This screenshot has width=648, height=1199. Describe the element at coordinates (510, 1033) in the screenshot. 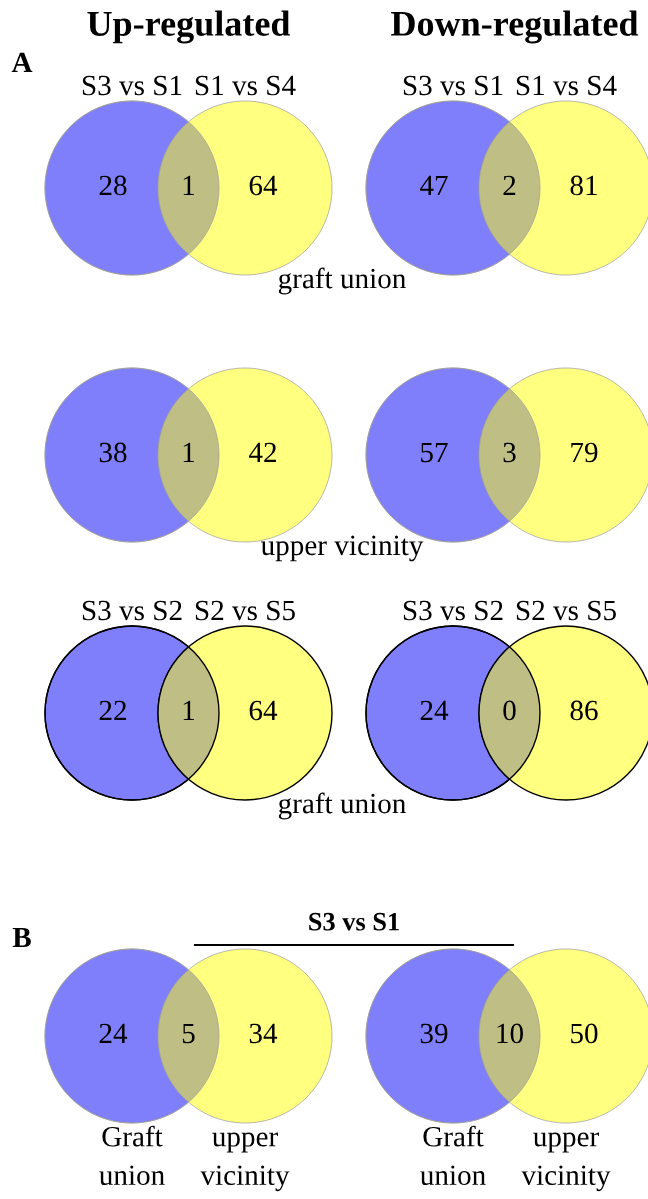

I see `data-label: 10` at that location.